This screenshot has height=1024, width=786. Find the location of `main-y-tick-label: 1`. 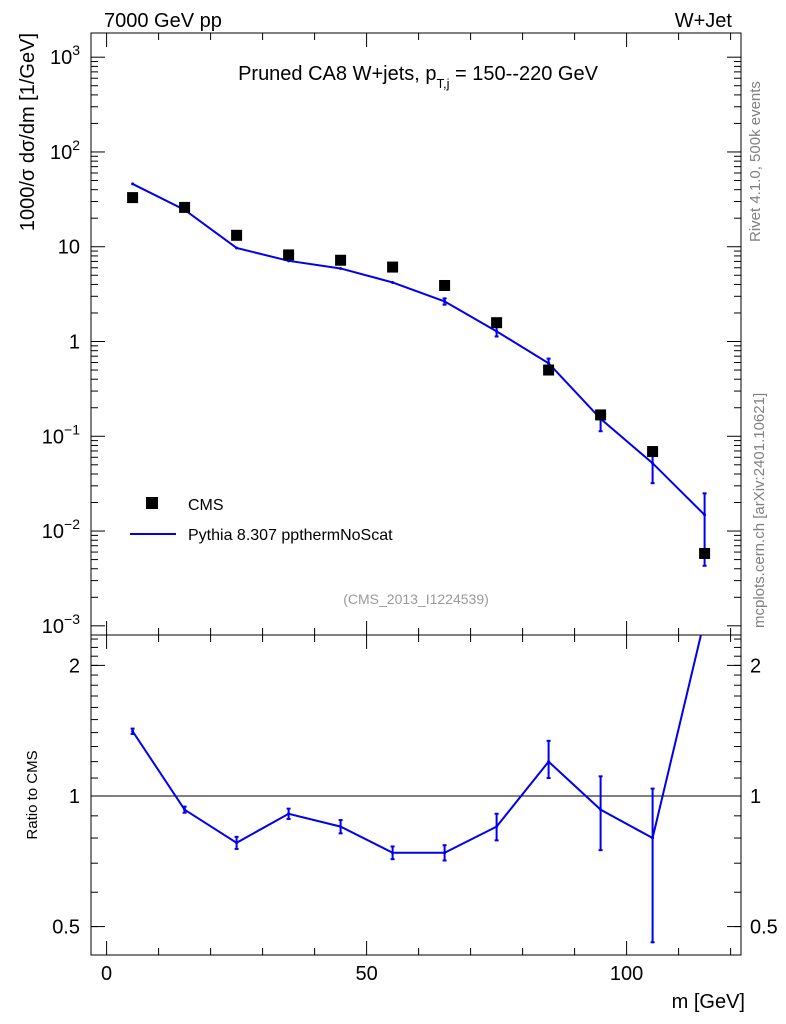

main-y-tick-label: 1 is located at coordinates (74, 343).